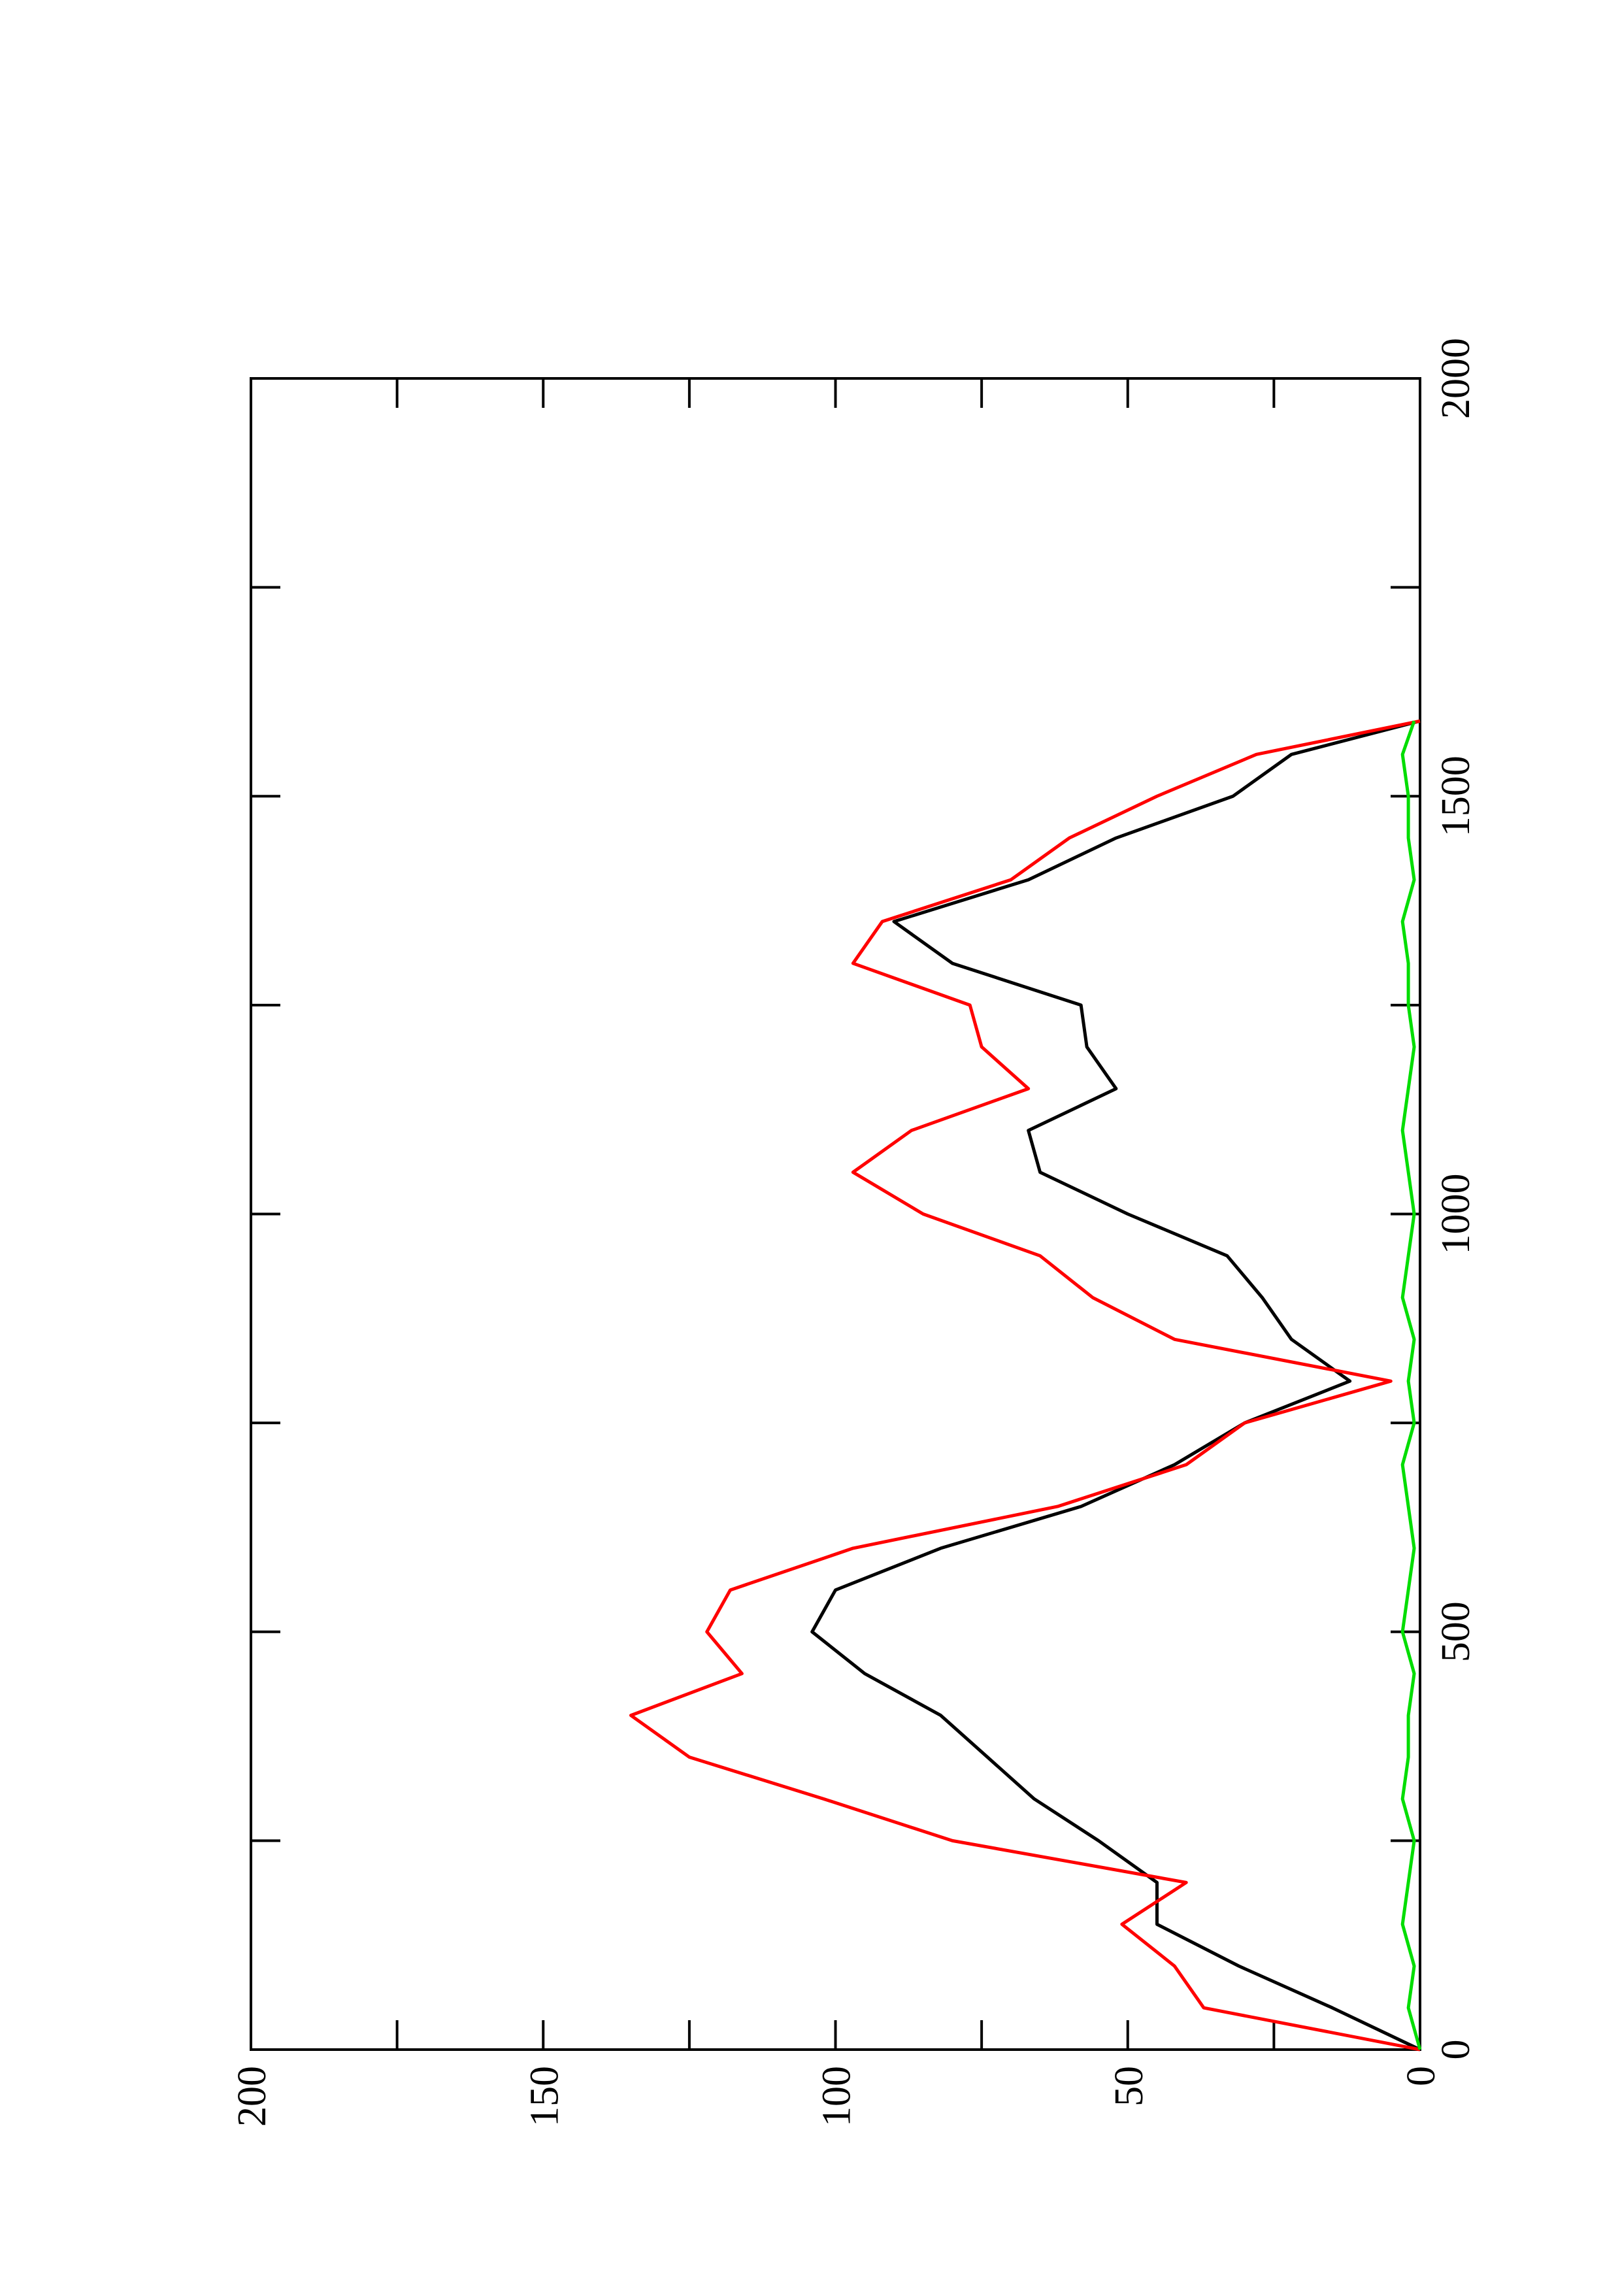 This screenshot has height=2296, width=1620. Describe the element at coordinates (1456, 2050) in the screenshot. I see `x-tick-label: 0` at that location.